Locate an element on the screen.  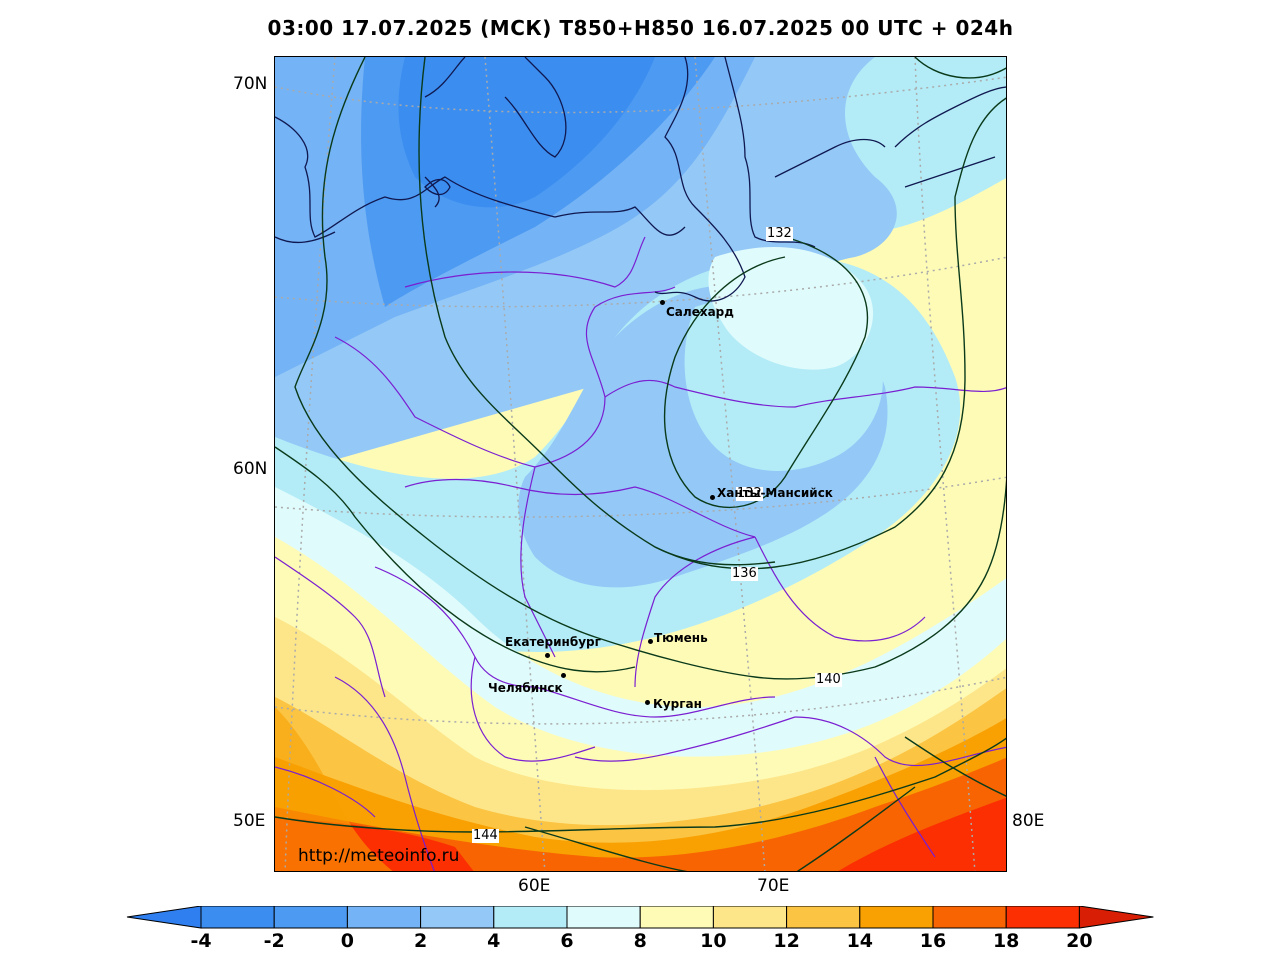
colorbar-tick-label: -2 is located at coordinates (274, 941).